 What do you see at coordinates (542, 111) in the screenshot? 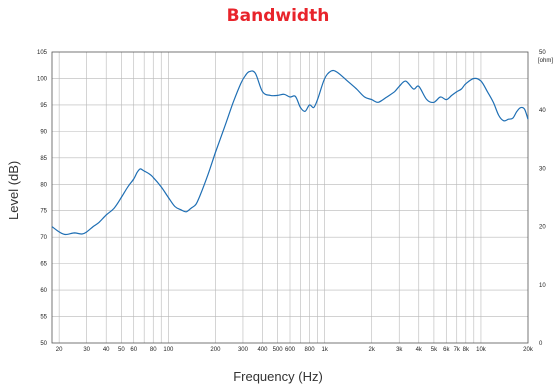
I see `y2-tick-label: 40` at bounding box center [542, 111].